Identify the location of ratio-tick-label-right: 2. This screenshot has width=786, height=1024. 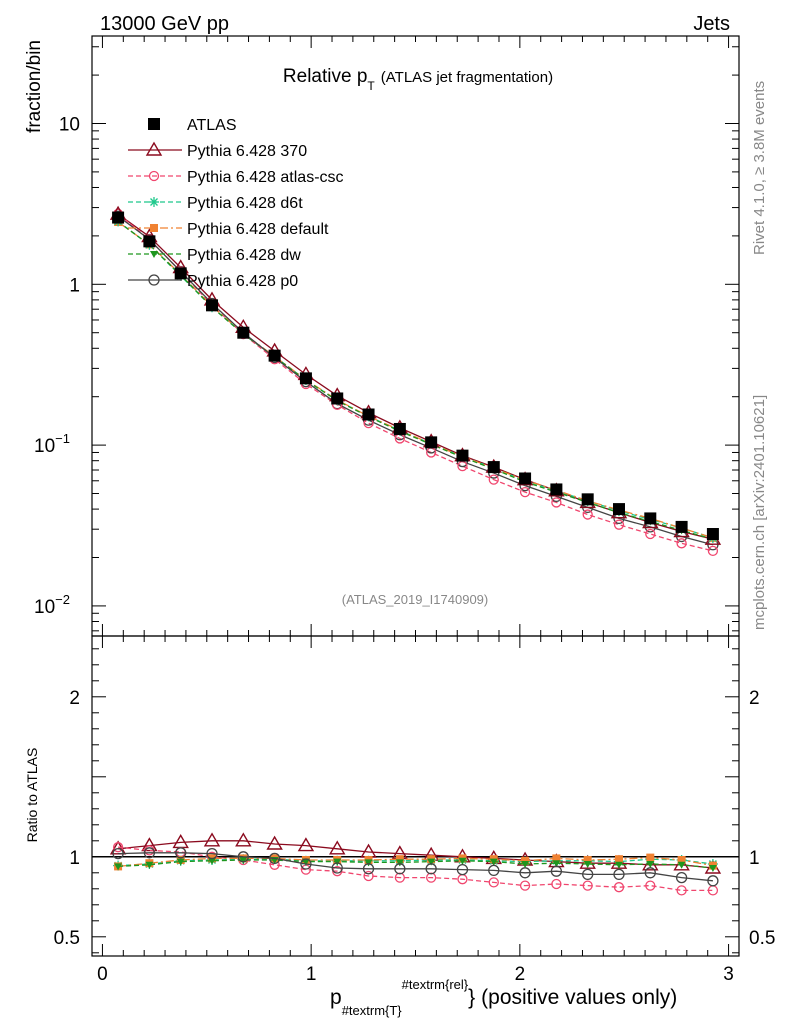
(754, 698).